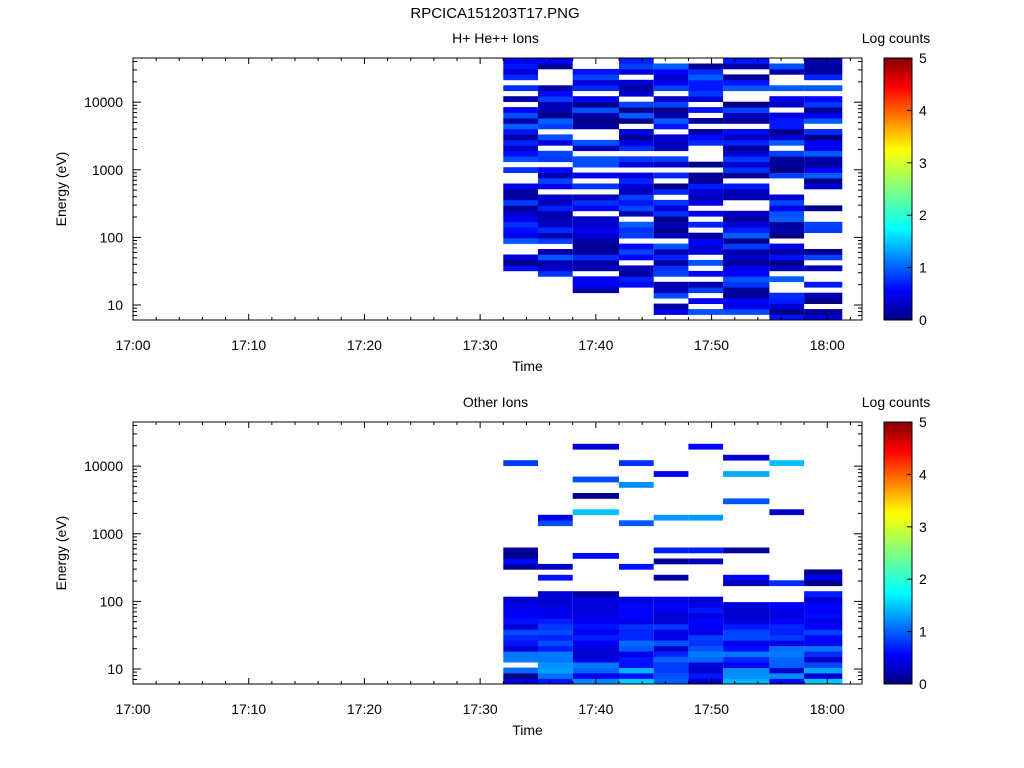 The width and height of the screenshot is (1024, 768). Describe the element at coordinates (103, 466) in the screenshot. I see `y-tick-label: 10000` at that location.